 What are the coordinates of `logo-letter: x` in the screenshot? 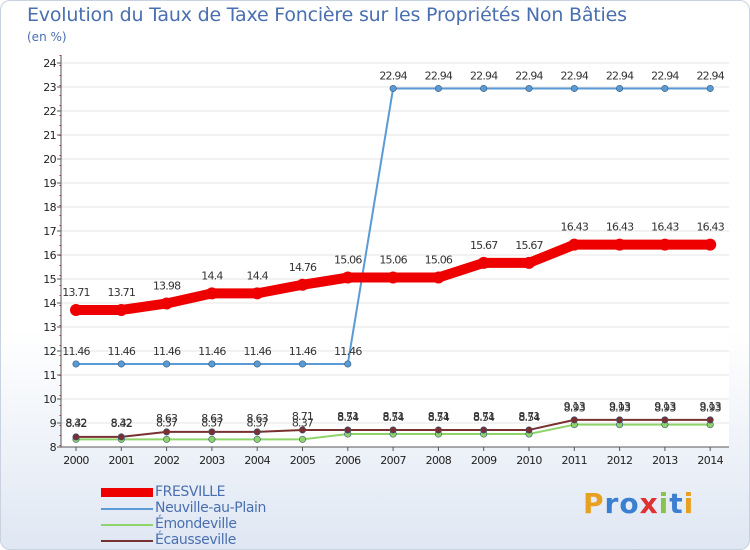 It's located at (649, 503).